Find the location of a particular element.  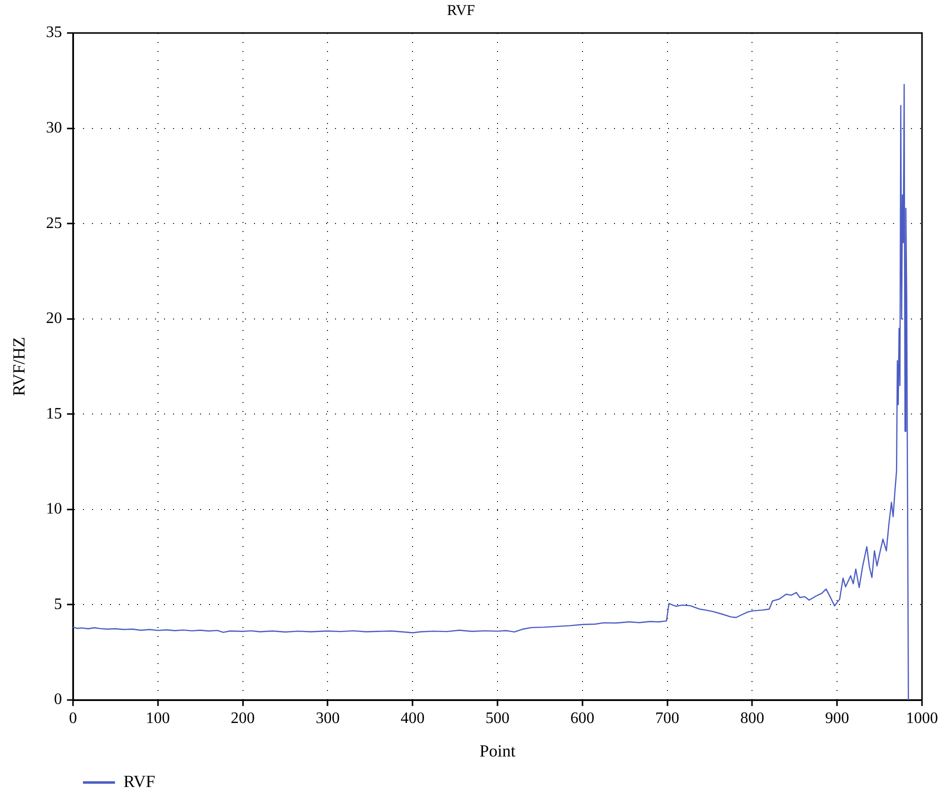

x-axis-title: Point is located at coordinates (498, 750).